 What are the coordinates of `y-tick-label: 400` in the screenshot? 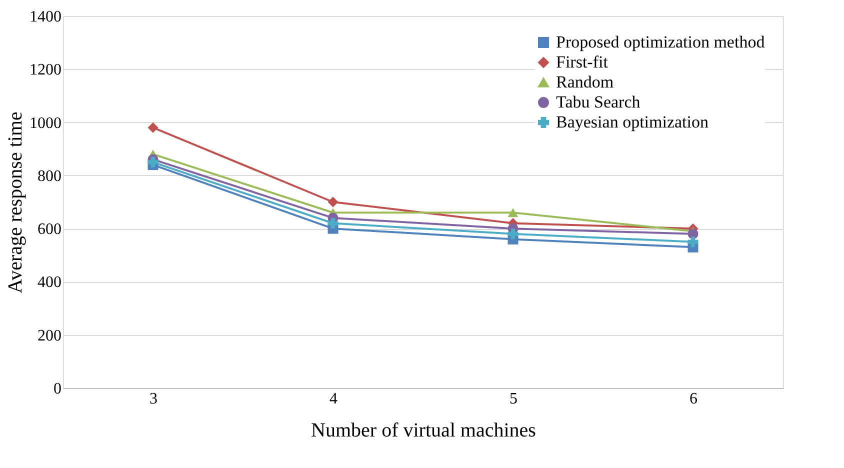 It's located at (50, 283).